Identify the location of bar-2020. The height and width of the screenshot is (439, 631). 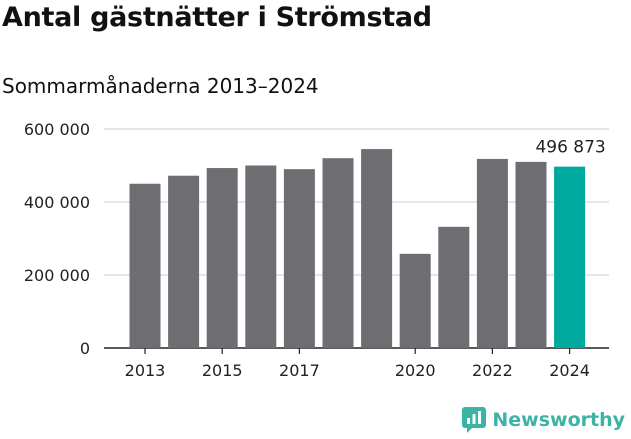
(415, 300).